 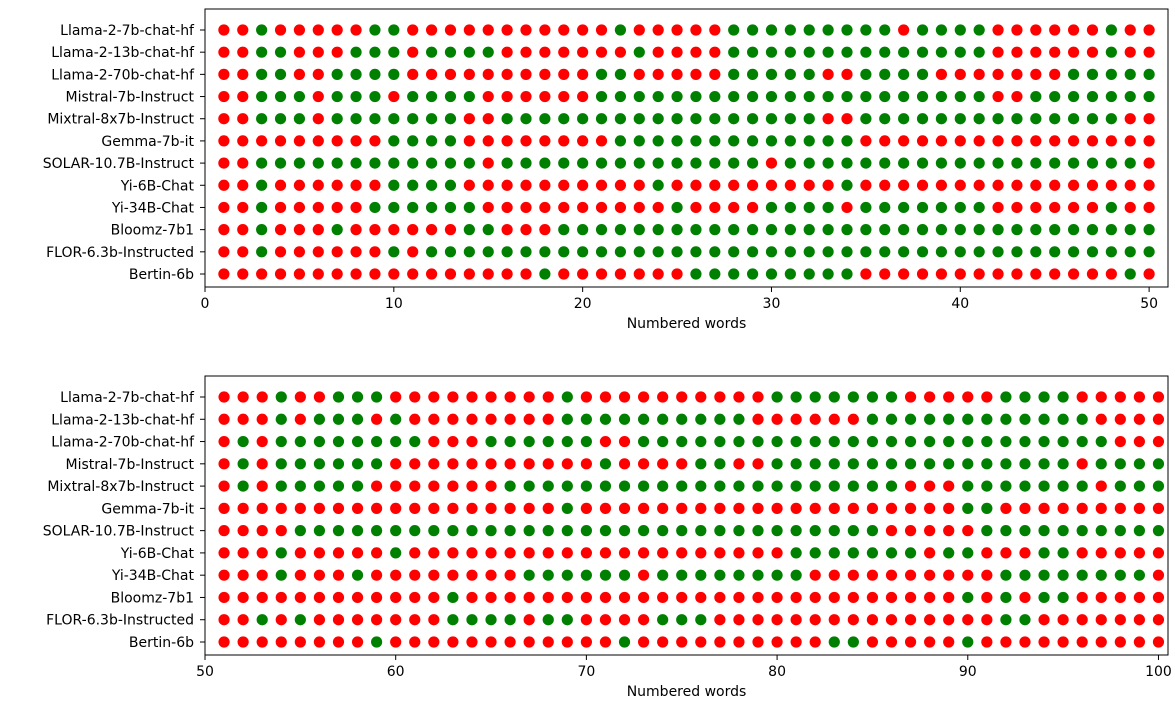 What do you see at coordinates (968, 672) in the screenshot?
I see `x-tick-label: 90` at bounding box center [968, 672].